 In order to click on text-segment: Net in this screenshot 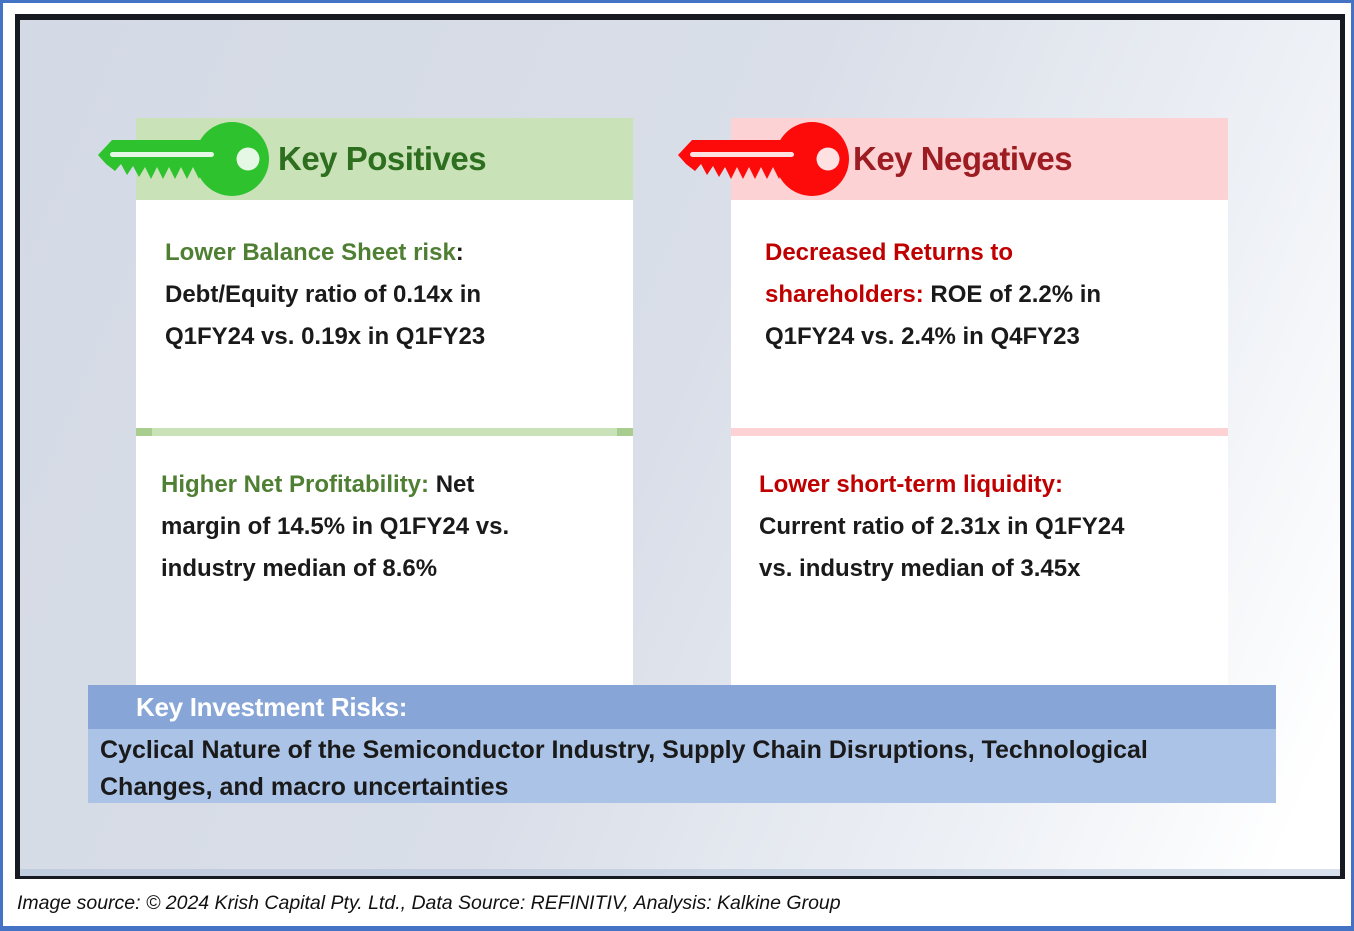, I will do `click(452, 484)`.